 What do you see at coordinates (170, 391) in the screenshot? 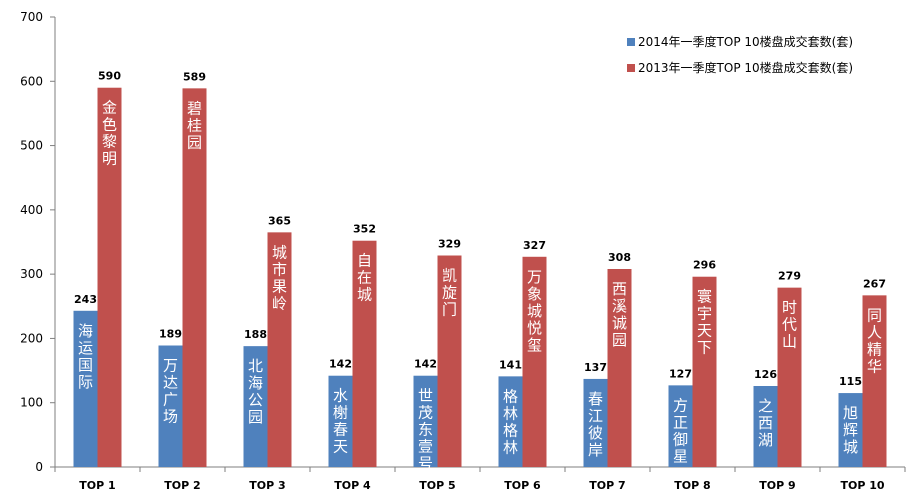
I see `bar-text-label: 万达广场` at bounding box center [170, 391].